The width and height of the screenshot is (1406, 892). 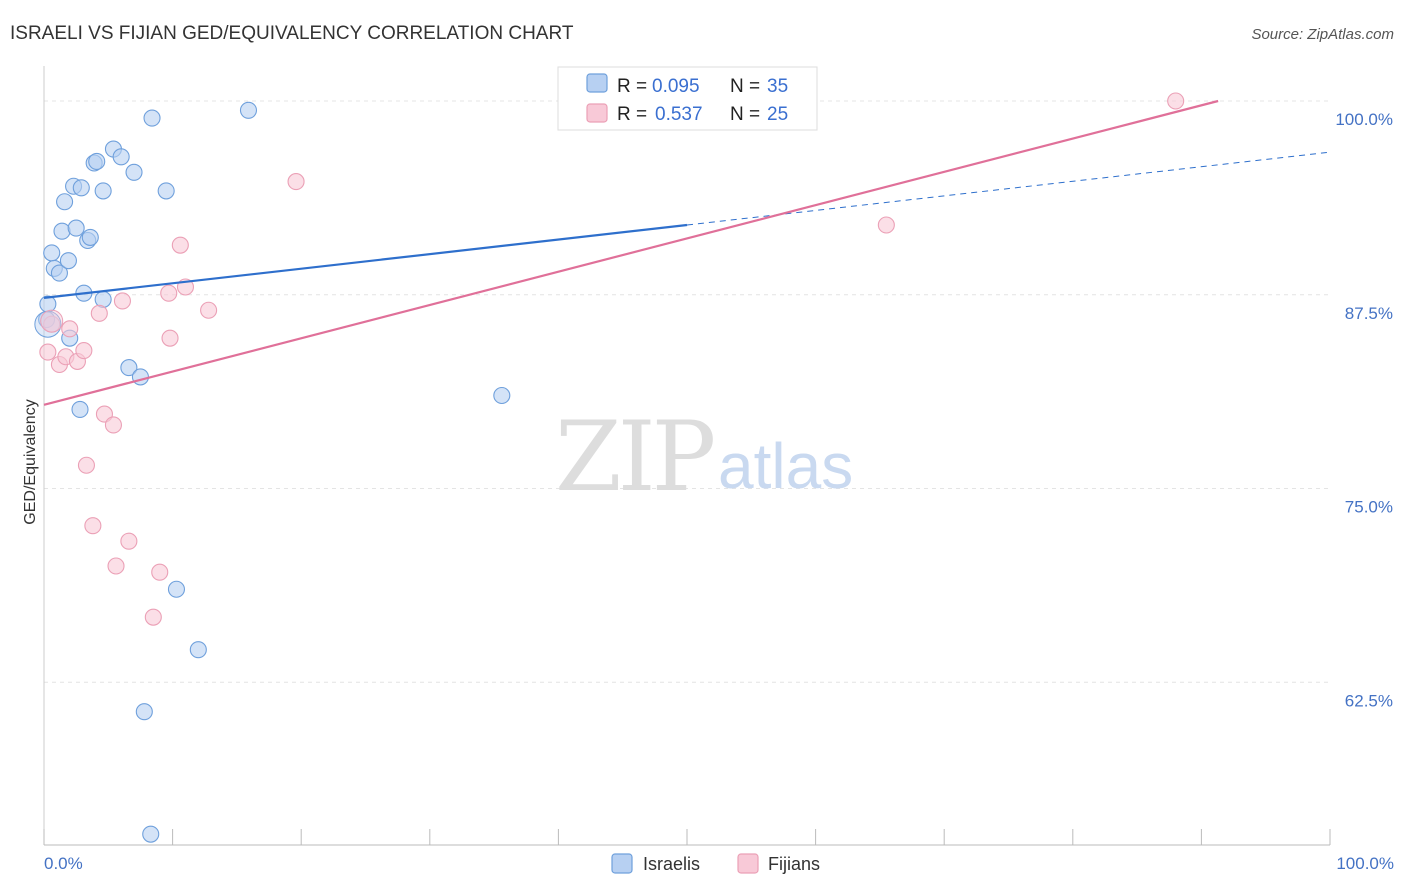 I want to click on israelis-swatch, so click(x=597, y=83).